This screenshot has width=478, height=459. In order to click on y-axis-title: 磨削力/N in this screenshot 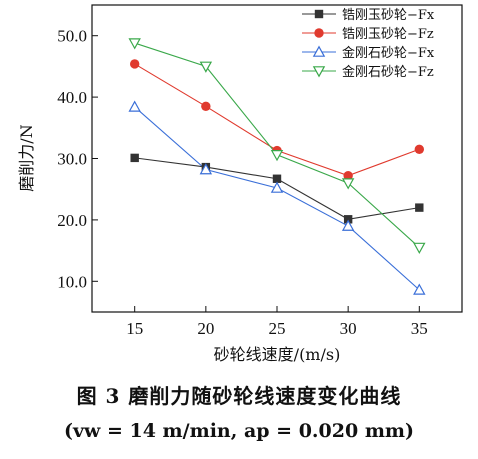, I will do `click(26, 157)`.